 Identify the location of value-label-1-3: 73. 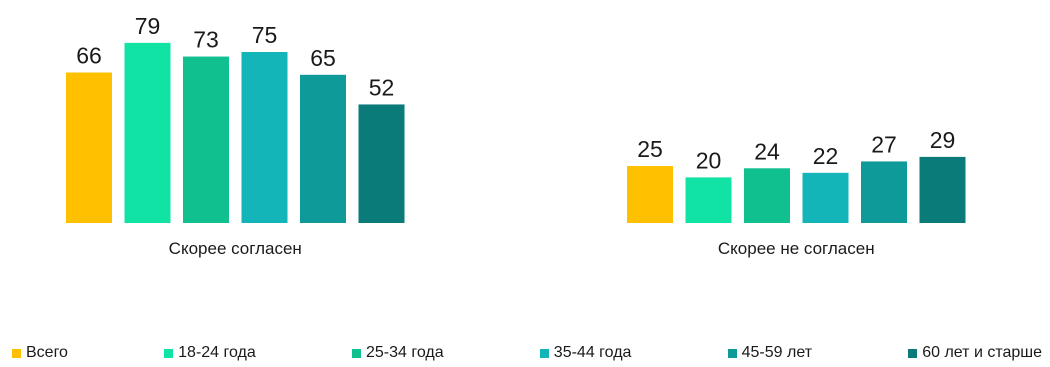
(206, 40).